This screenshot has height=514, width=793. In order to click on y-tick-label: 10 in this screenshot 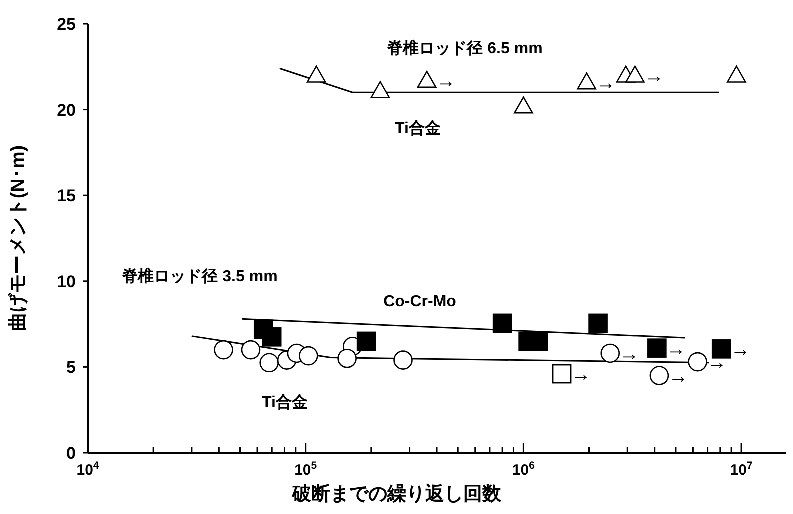, I will do `click(66, 282)`.